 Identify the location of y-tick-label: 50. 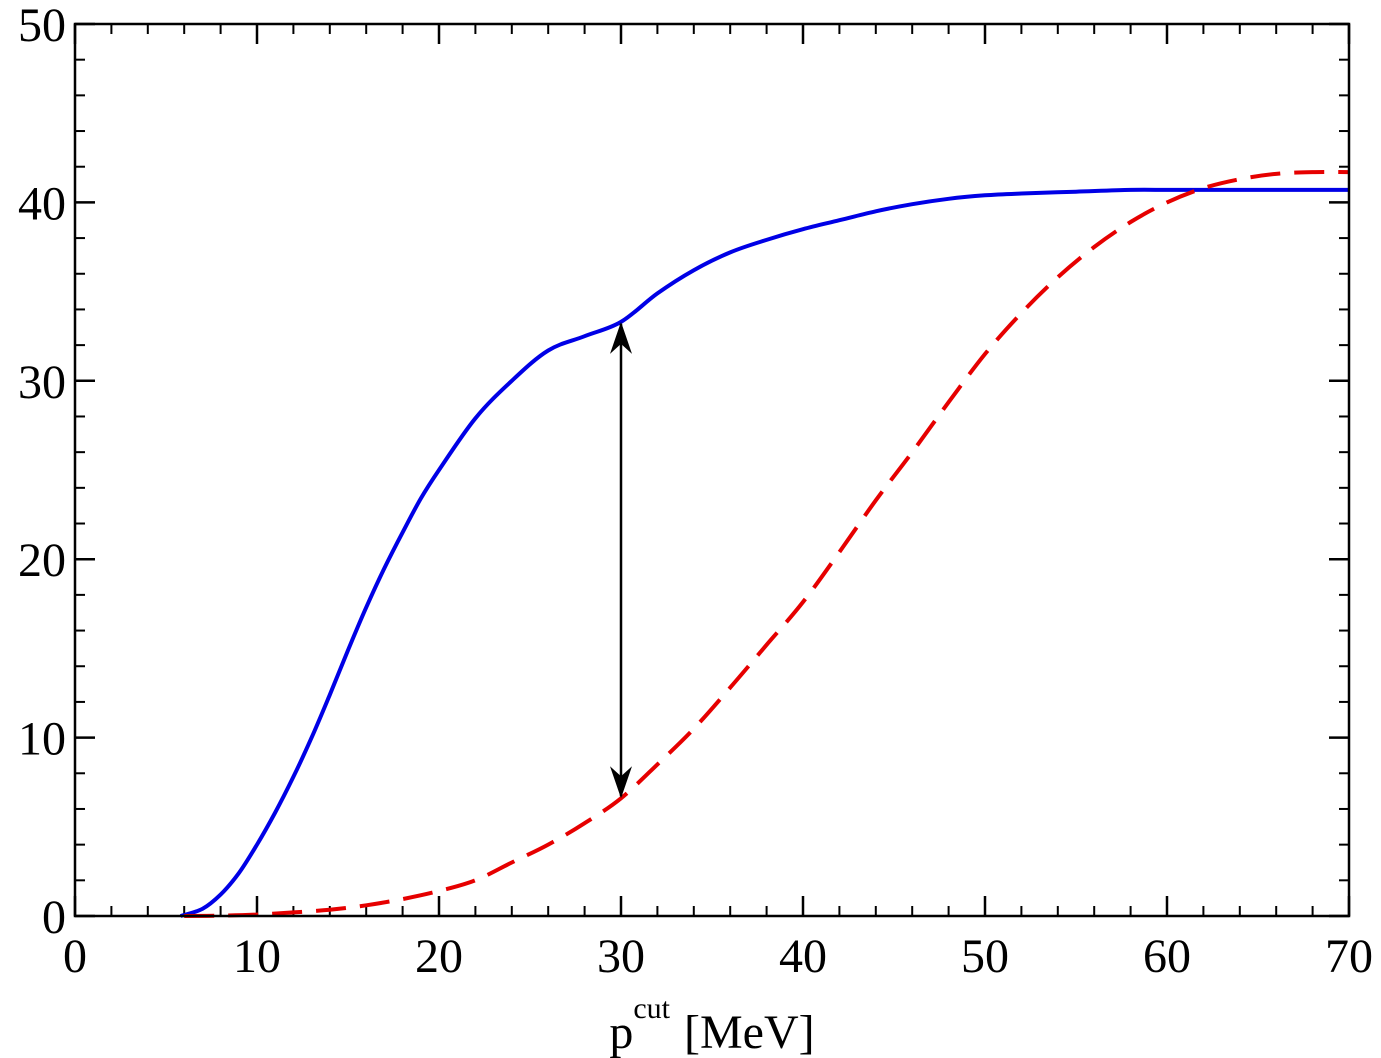
(42, 26).